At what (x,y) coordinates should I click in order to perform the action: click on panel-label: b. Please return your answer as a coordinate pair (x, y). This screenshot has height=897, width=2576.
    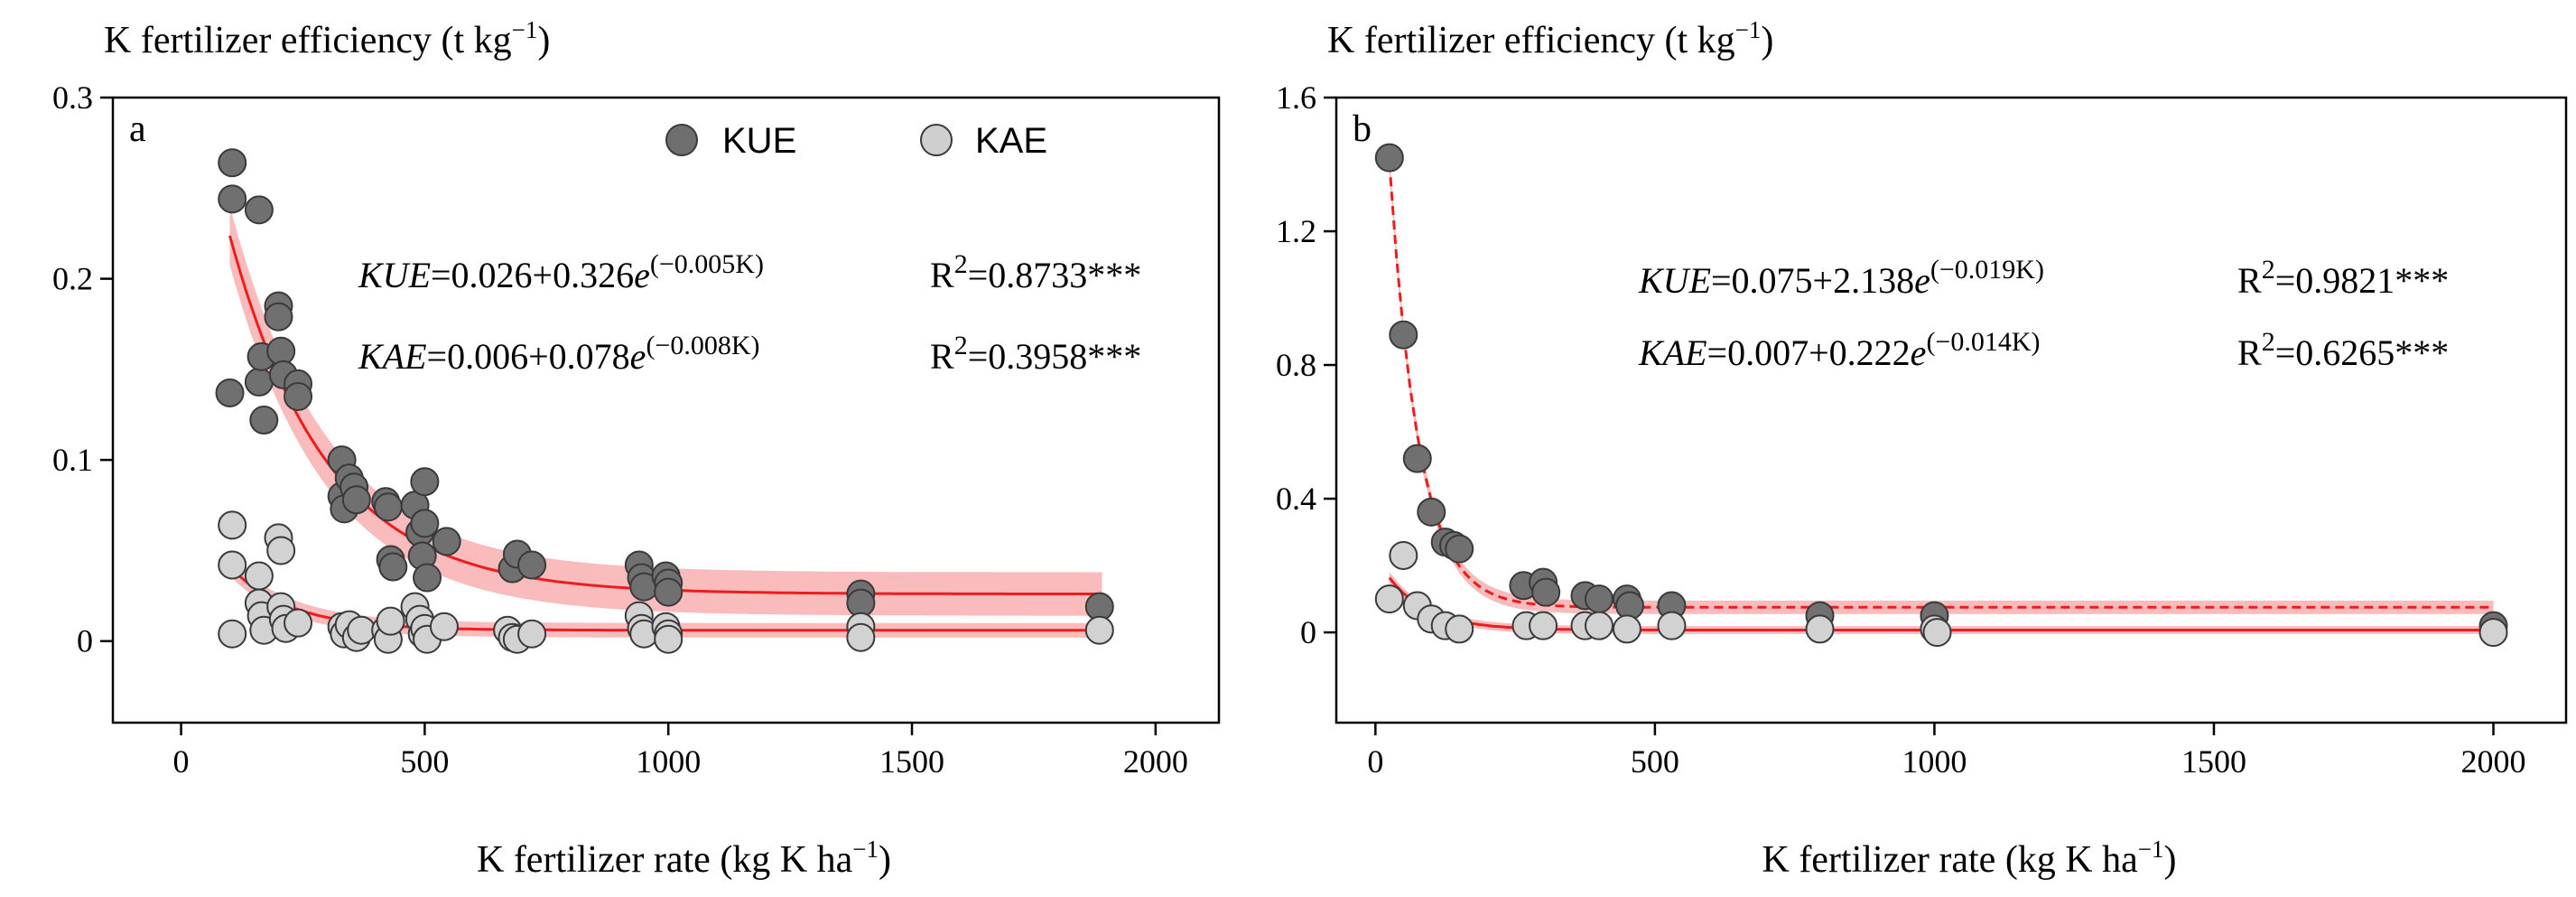
    Looking at the image, I should click on (1362, 129).